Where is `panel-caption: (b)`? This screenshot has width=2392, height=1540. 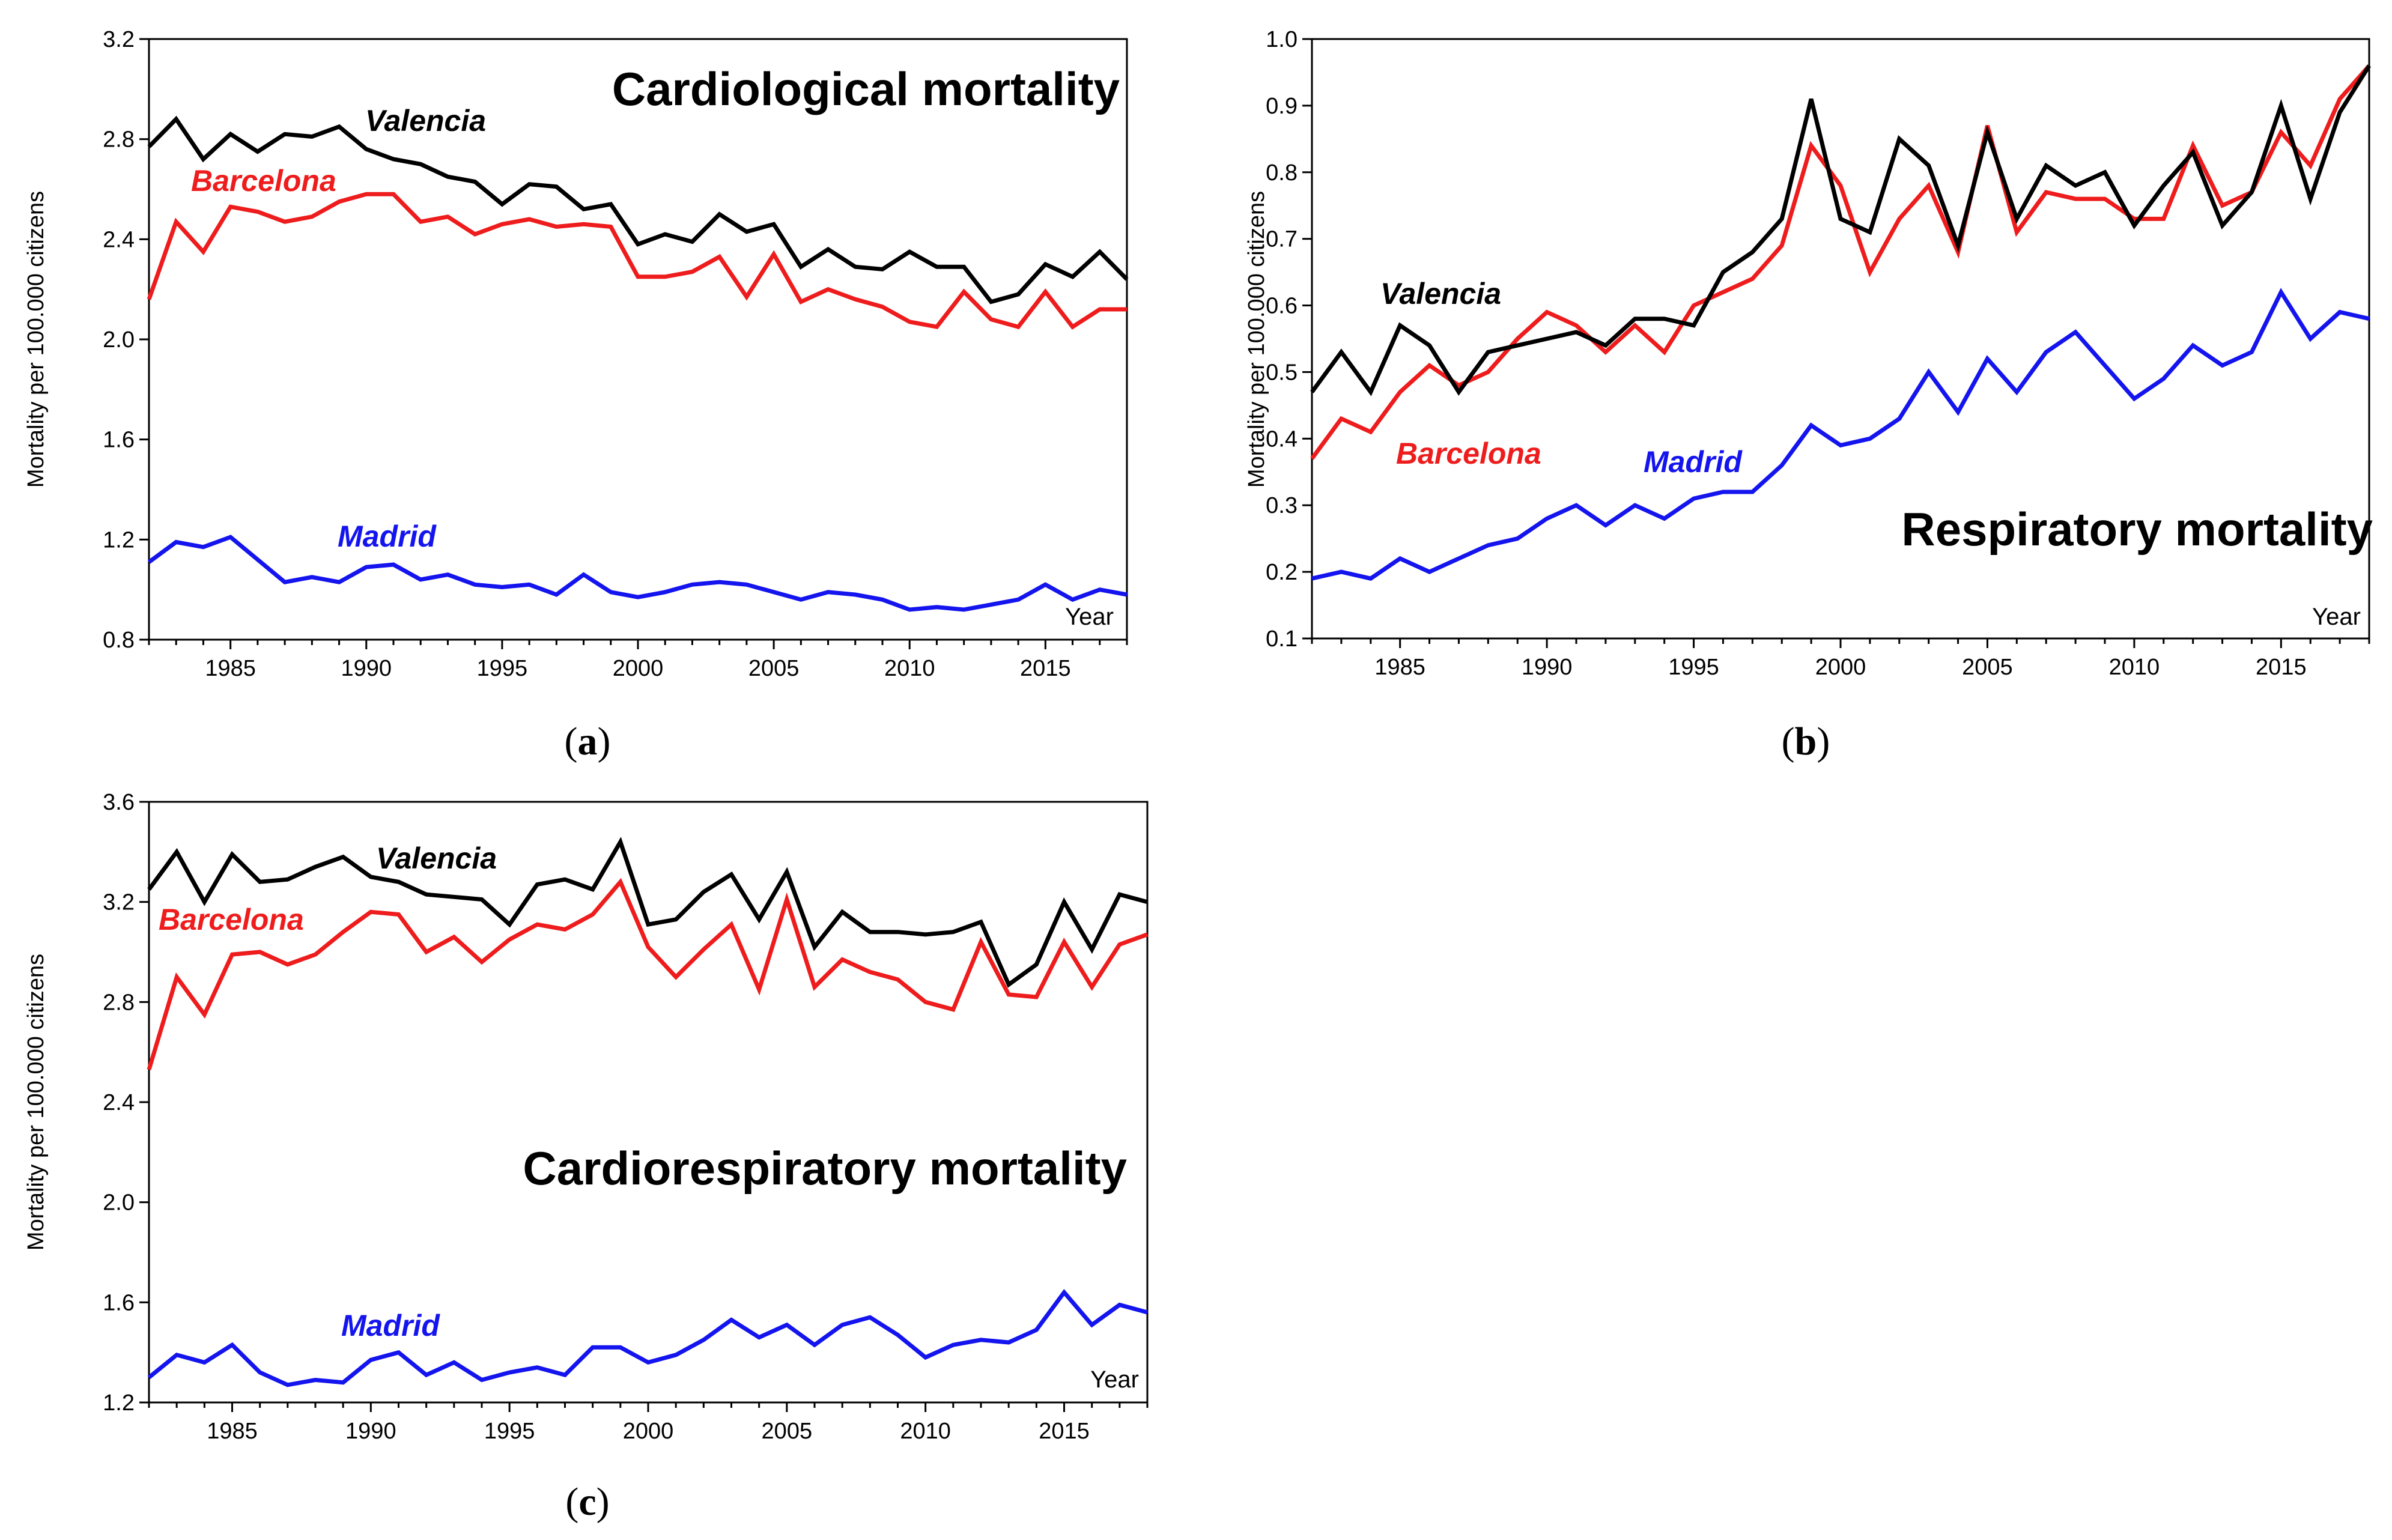
panel-caption: (b) is located at coordinates (1806, 741).